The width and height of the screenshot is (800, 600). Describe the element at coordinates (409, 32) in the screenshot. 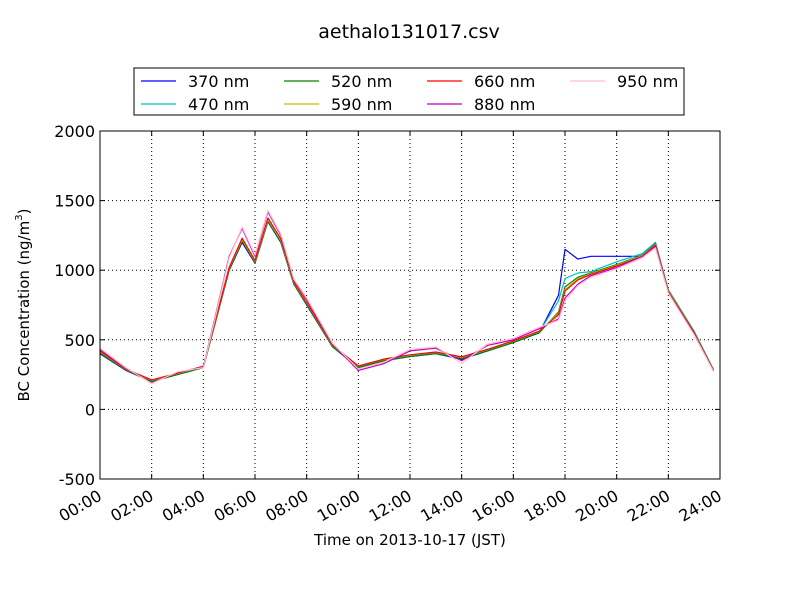

I see `chart-title: aethalo131017.csv` at that location.